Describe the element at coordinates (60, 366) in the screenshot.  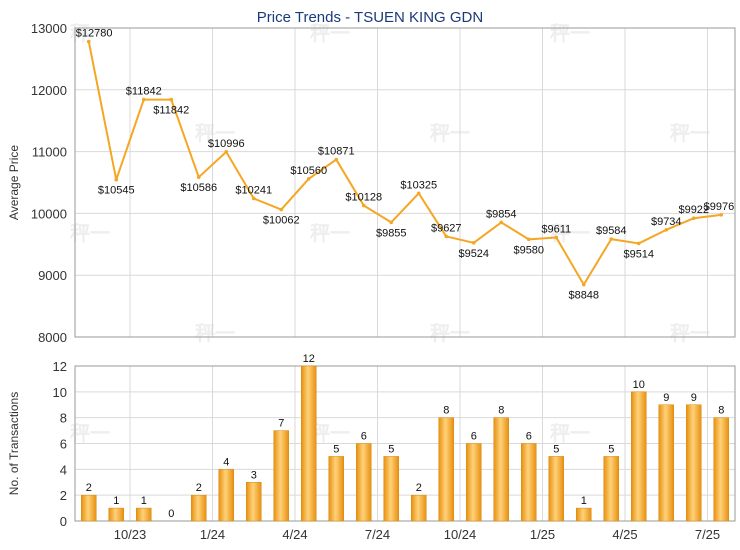
I see `bottom-y-tick-label: 12` at that location.